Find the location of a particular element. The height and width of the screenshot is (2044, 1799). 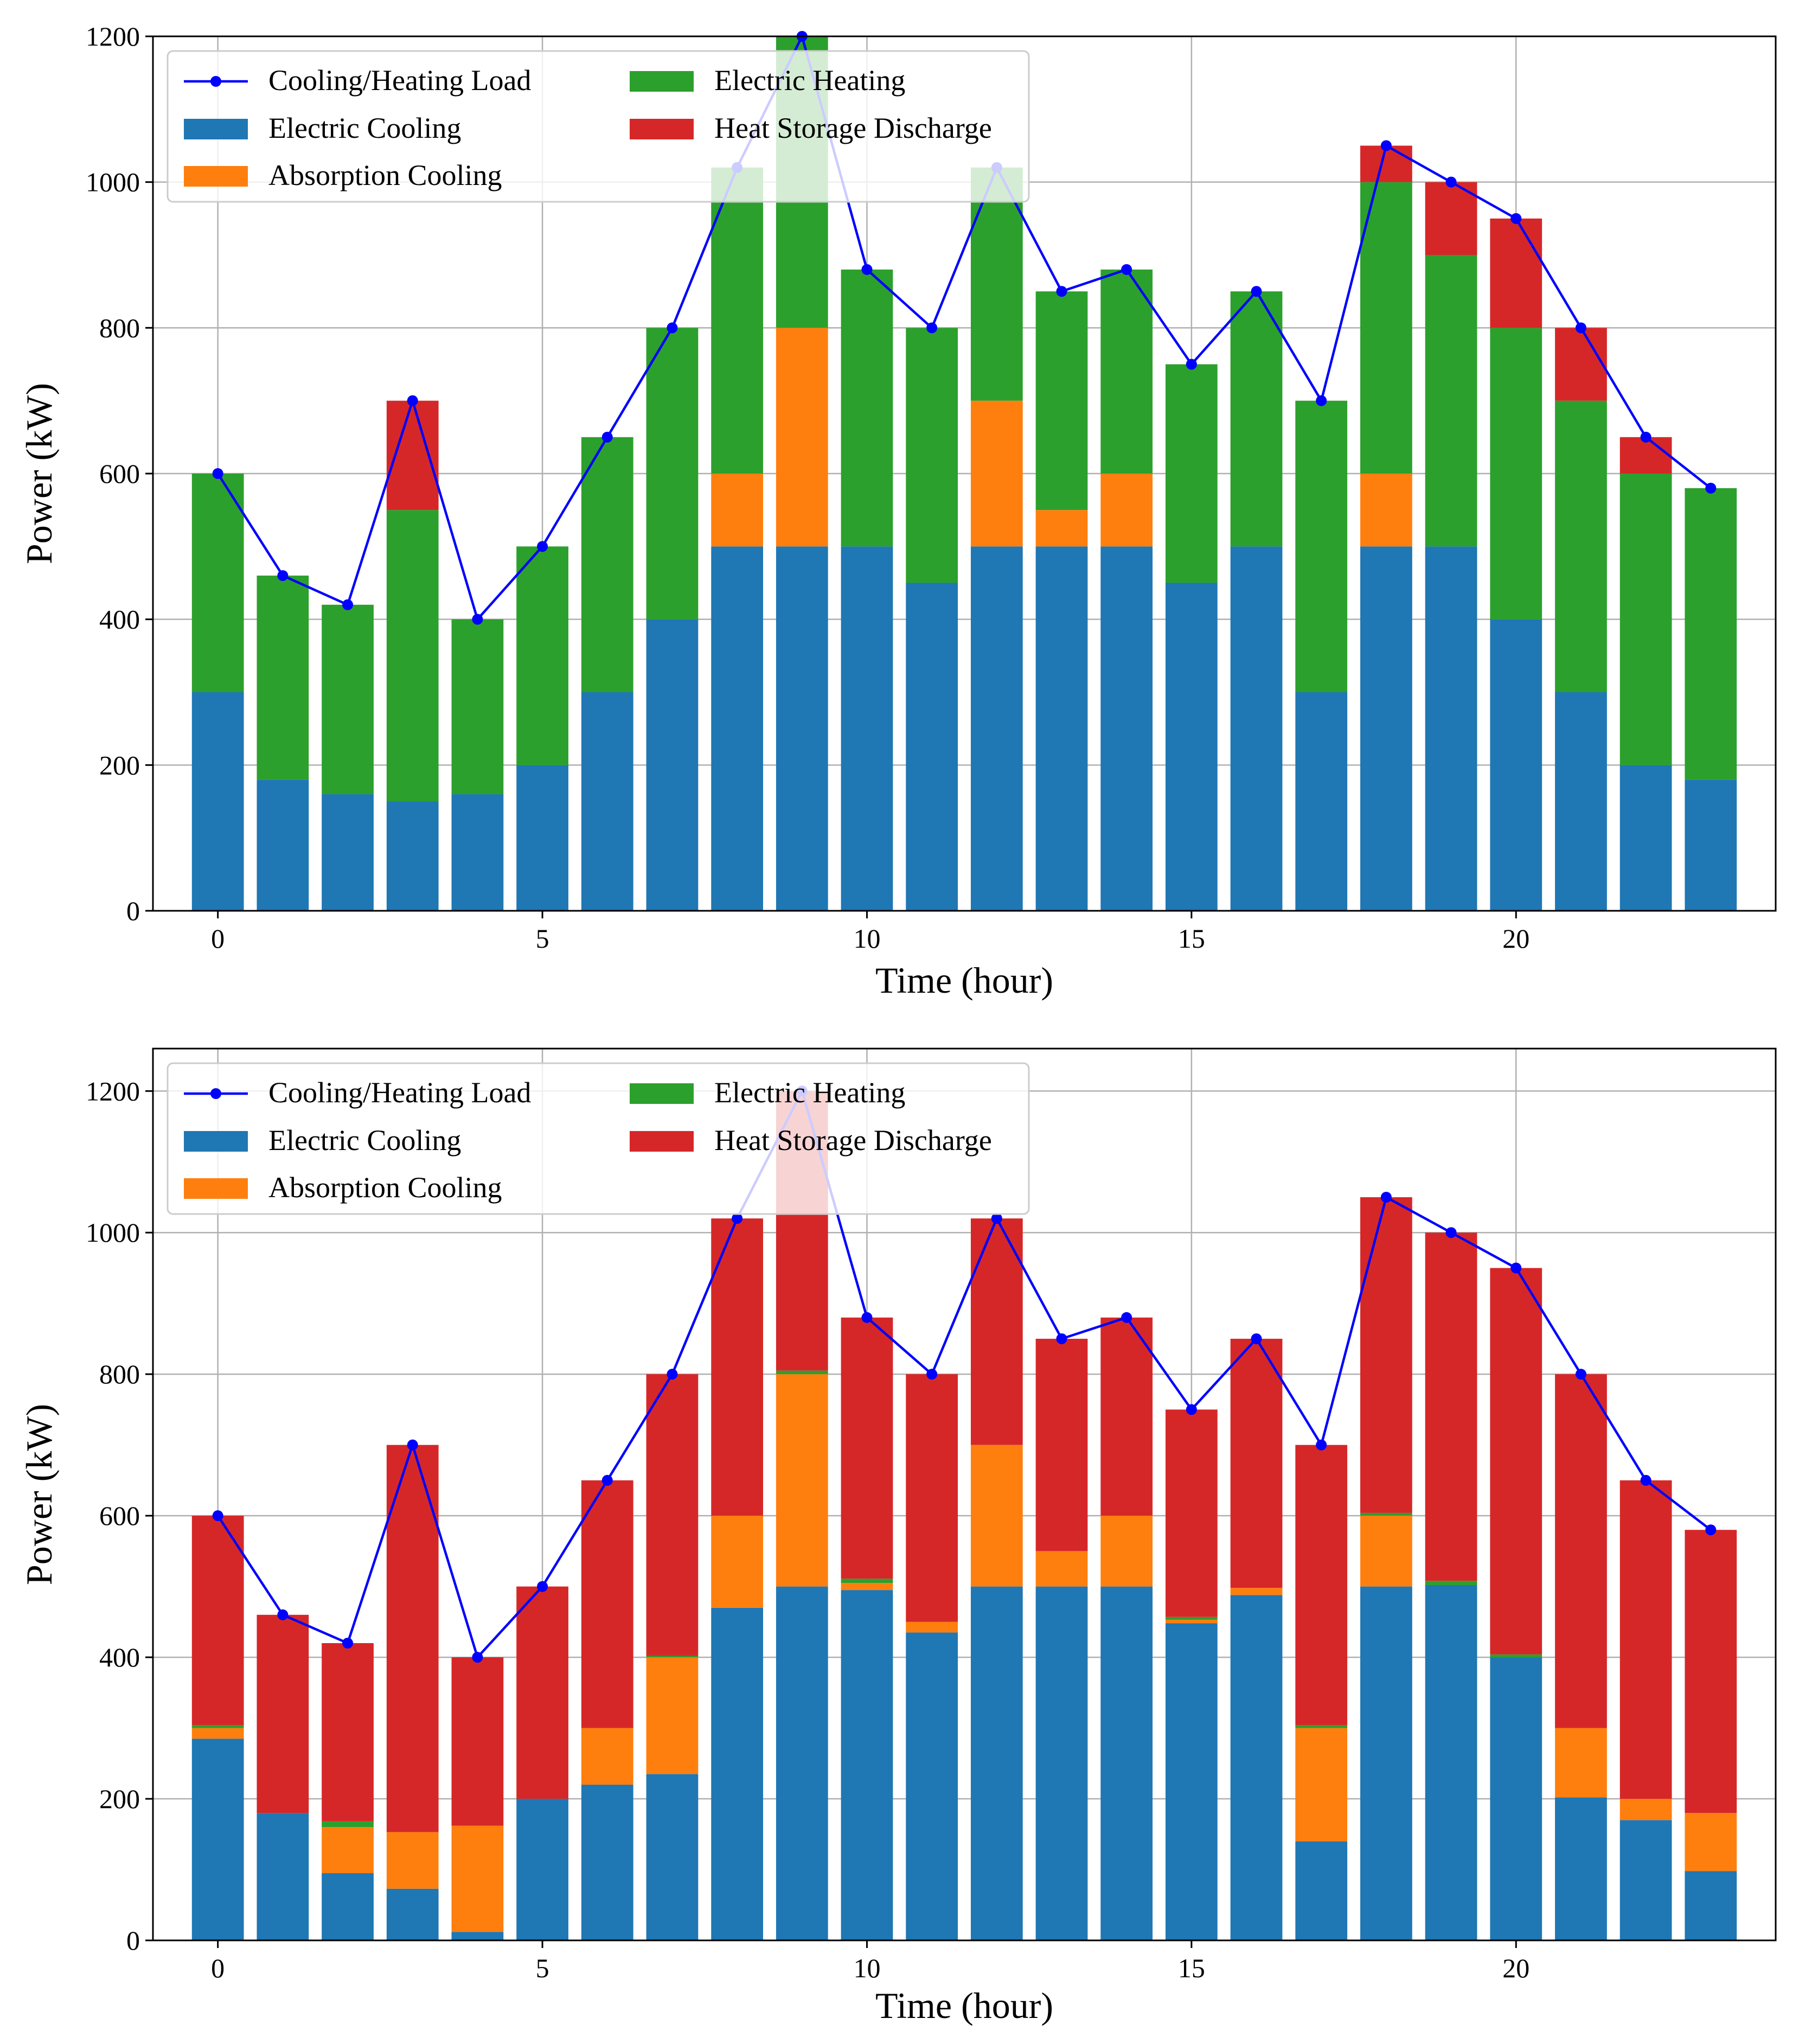

legend-label-load: Cooling/Heating Load is located at coordinates (399, 1092).